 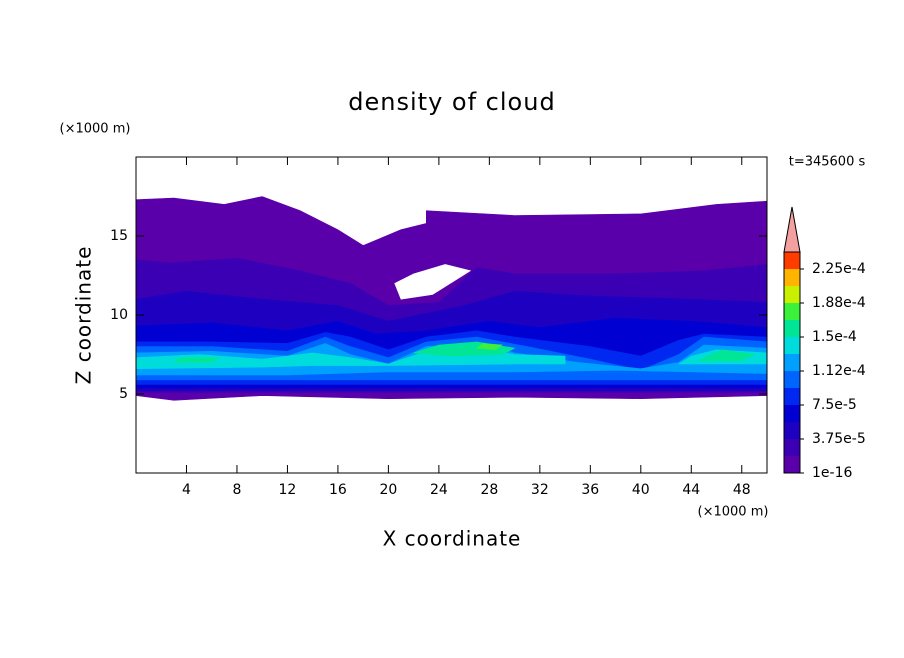 What do you see at coordinates (540, 490) in the screenshot?
I see `x-tick-label: 32` at bounding box center [540, 490].